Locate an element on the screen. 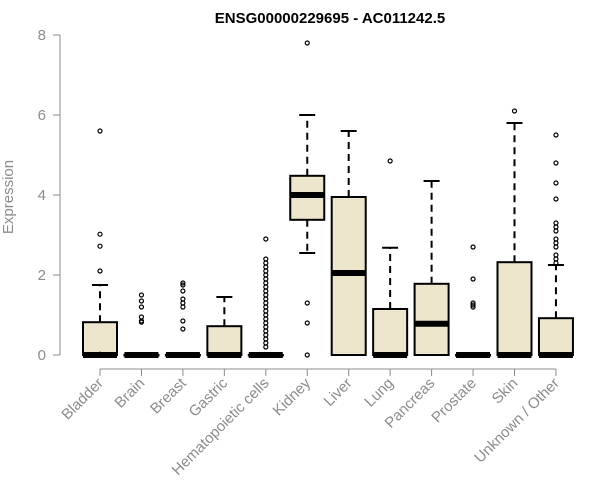 The image size is (600, 500). y-tick-label: 2 is located at coordinates (42, 275).